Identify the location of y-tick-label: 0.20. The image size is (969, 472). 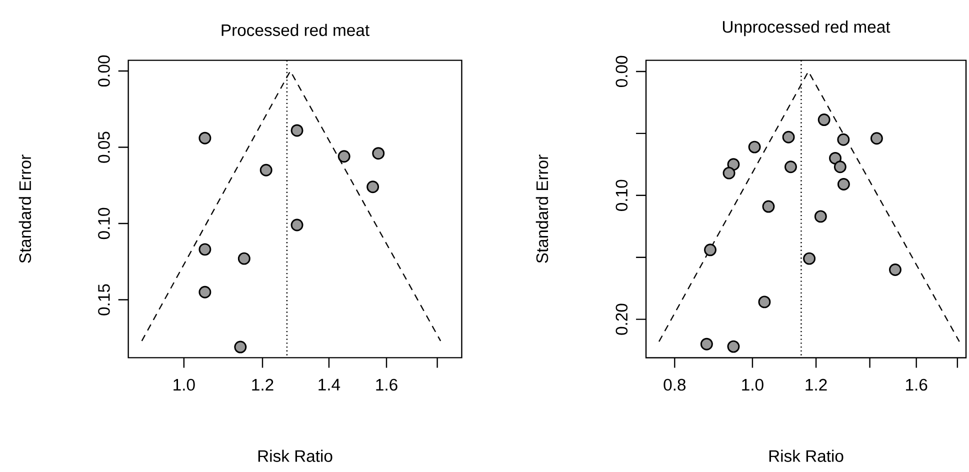
(622, 319).